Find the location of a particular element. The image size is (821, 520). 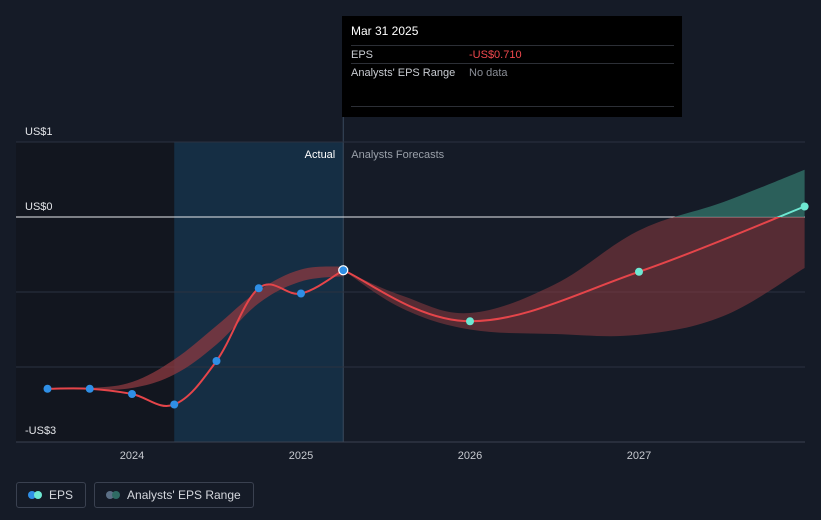

range-band-future-negative is located at coordinates (574, 277).